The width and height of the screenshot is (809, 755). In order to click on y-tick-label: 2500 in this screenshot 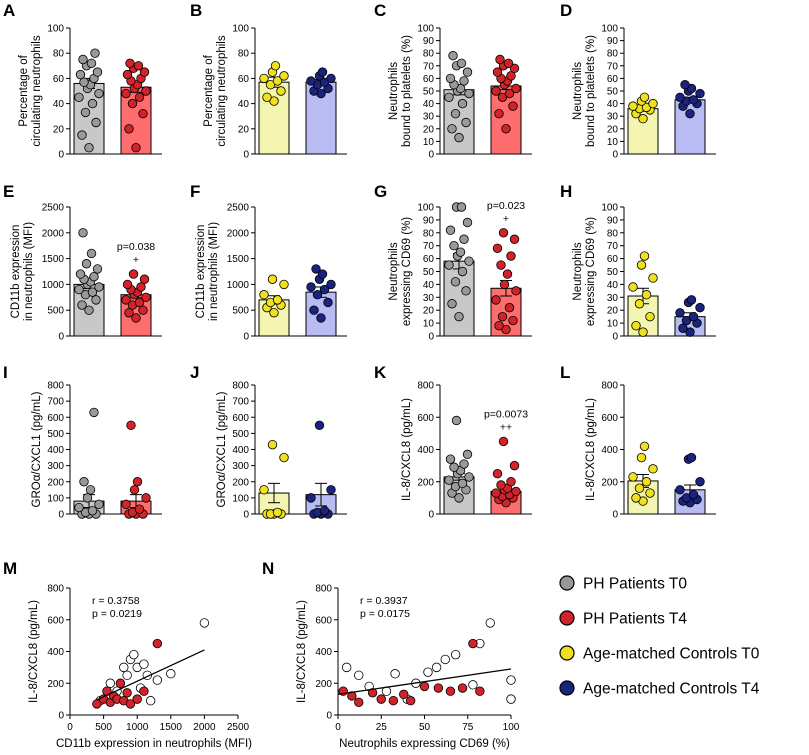, I will do `click(238, 208)`.